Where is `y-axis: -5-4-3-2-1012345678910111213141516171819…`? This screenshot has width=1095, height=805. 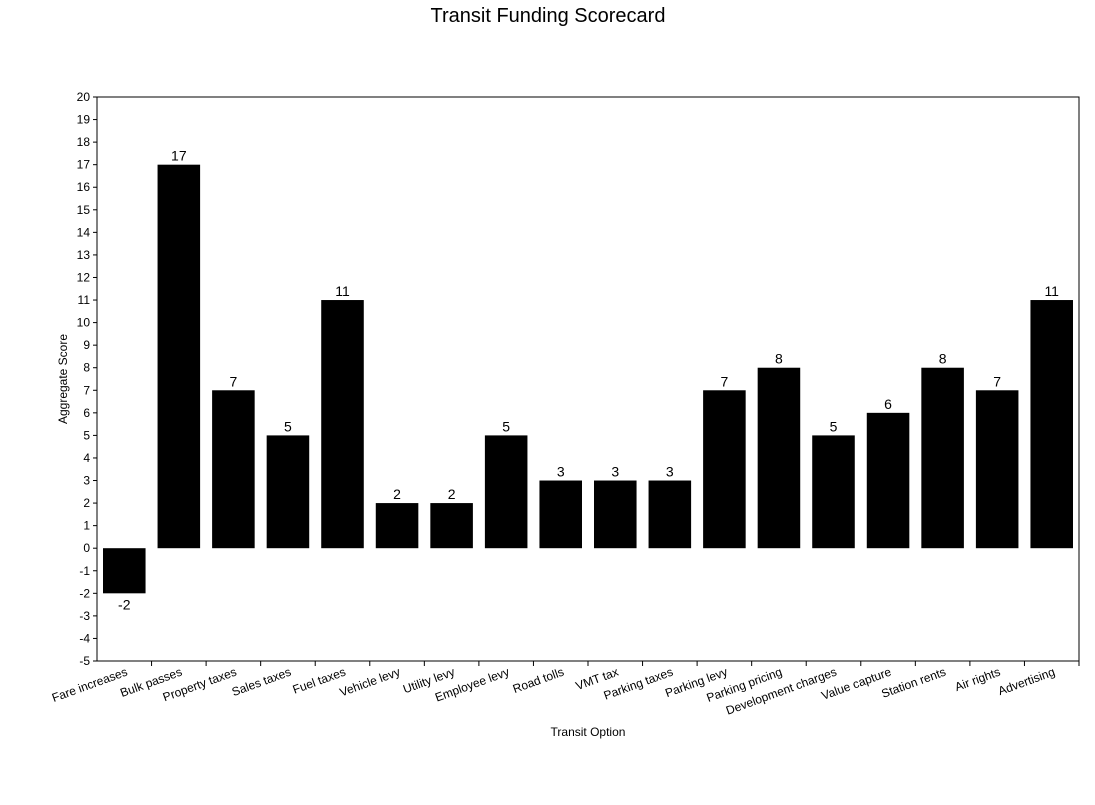
y-axis: -5-4-3-2-1012345678910111213141516171819… is located at coordinates (87, 379).